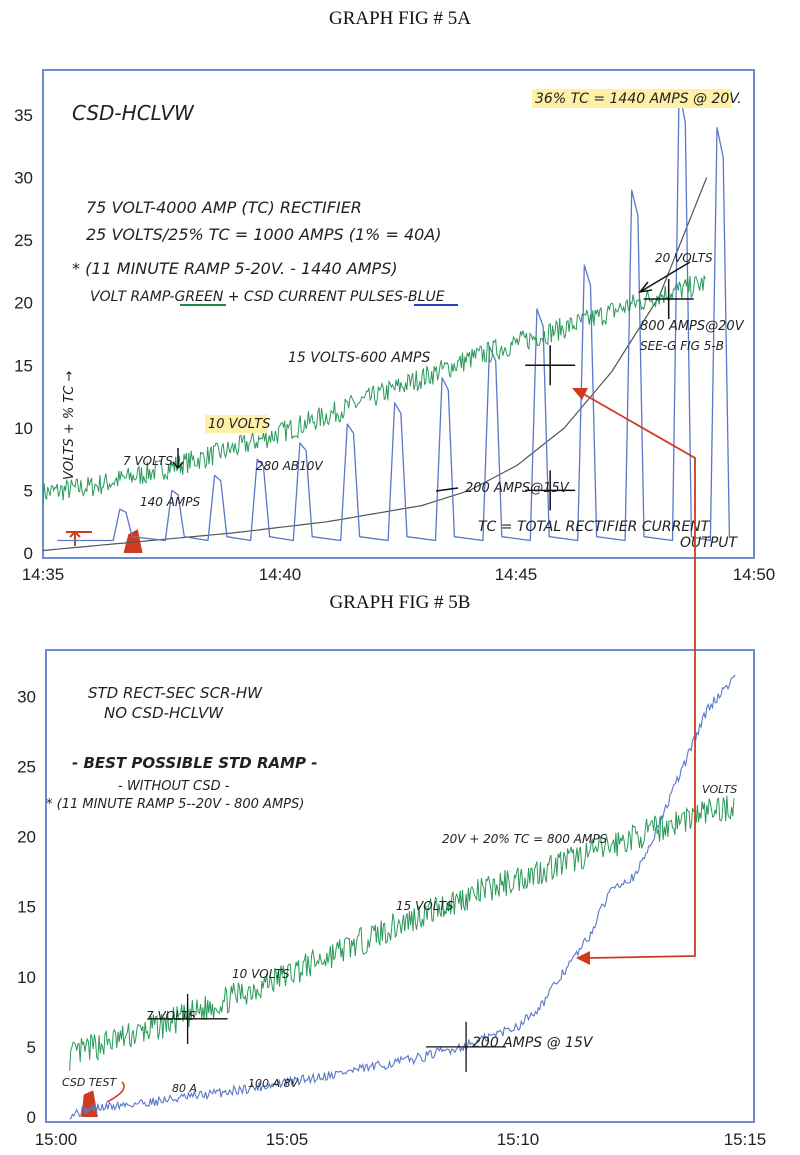 Image resolution: width=800 pixels, height=1155 pixels. I want to click on chart-5b-annotation: 200 AMPS @ 15V, so click(533, 1043).